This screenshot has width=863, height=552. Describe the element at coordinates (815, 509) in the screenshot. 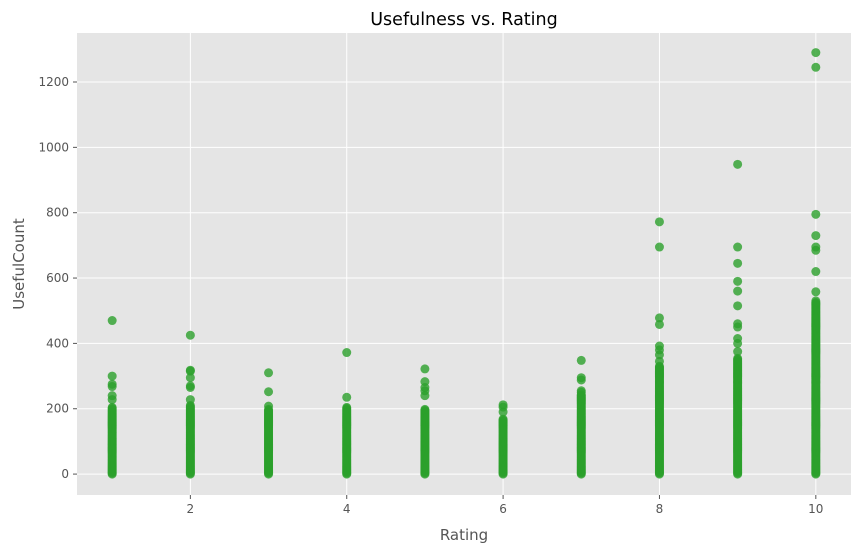

I see `x-tick-label: 10` at that location.